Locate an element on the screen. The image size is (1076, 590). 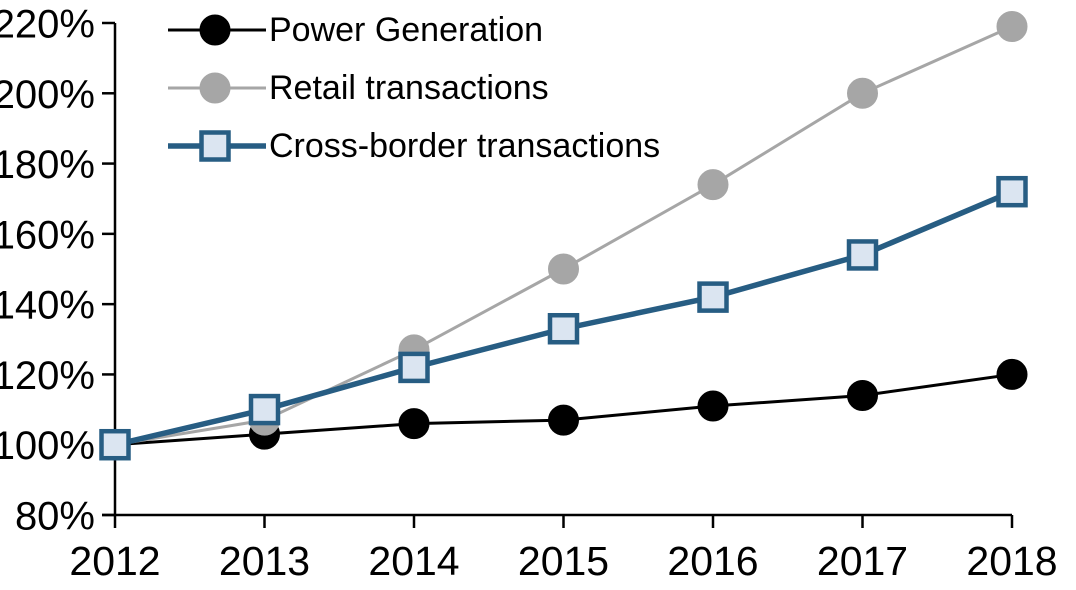
legend-item-cross-border-transactions: Cross-border transactions is located at coordinates (414, 146).